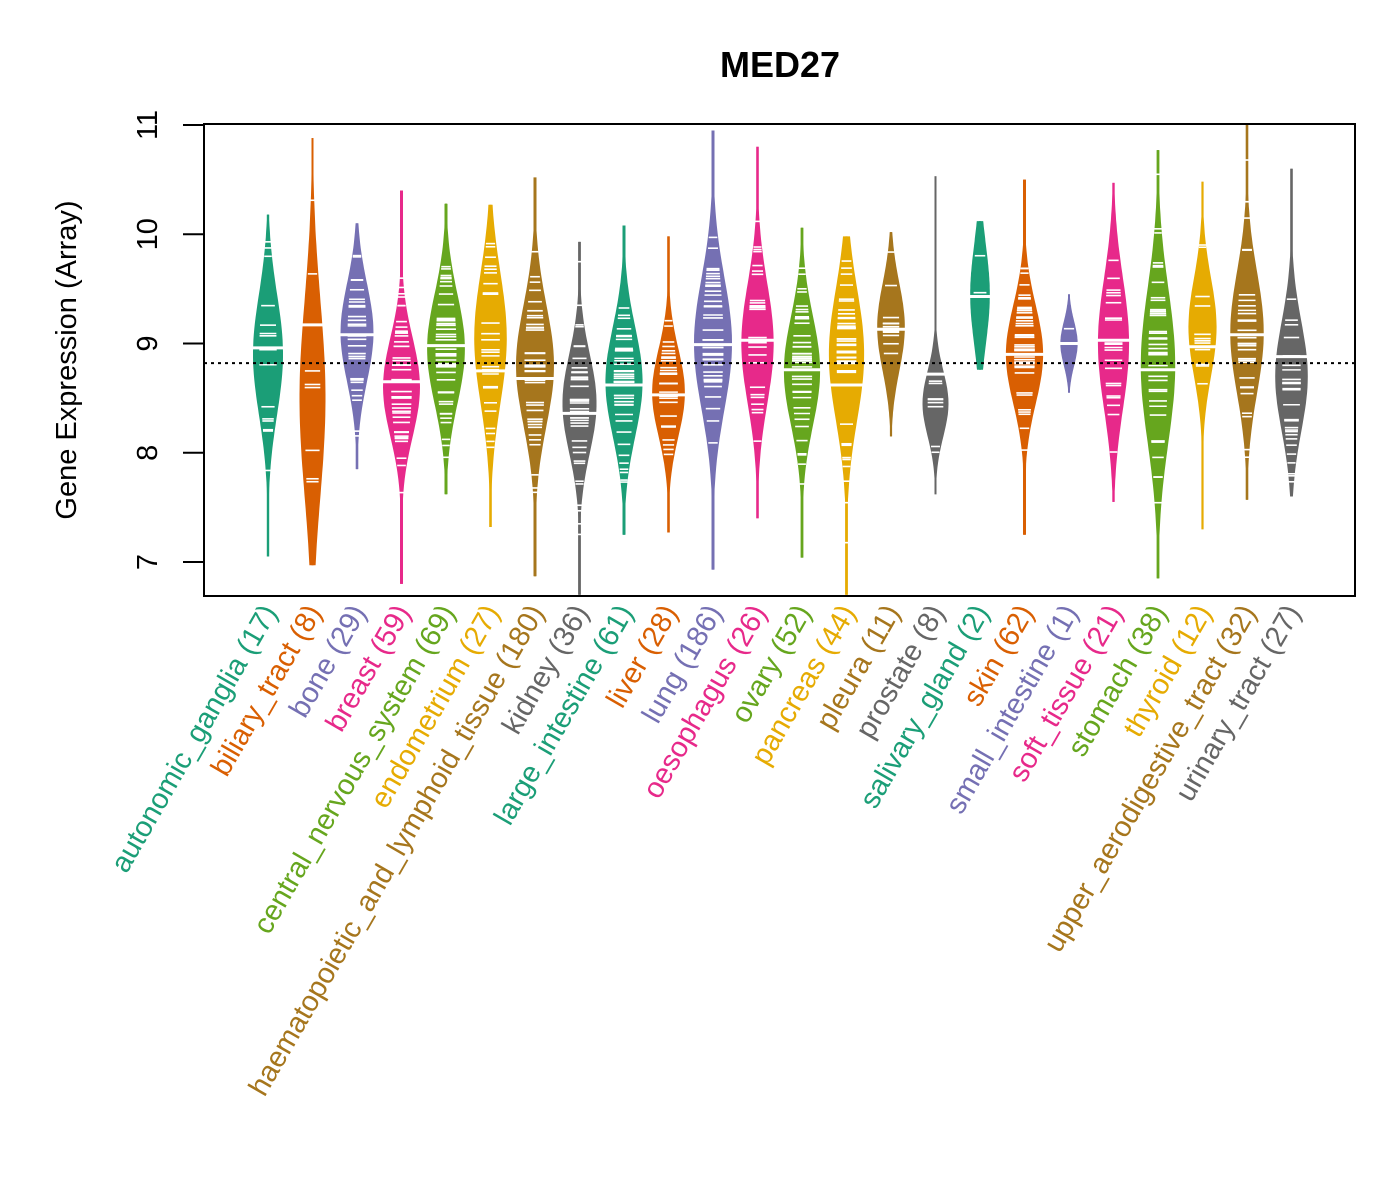 Image resolution: width=1400 pixels, height=1200 pixels. What do you see at coordinates (312, 352) in the screenshot?
I see `violin-biliary-tract` at bounding box center [312, 352].